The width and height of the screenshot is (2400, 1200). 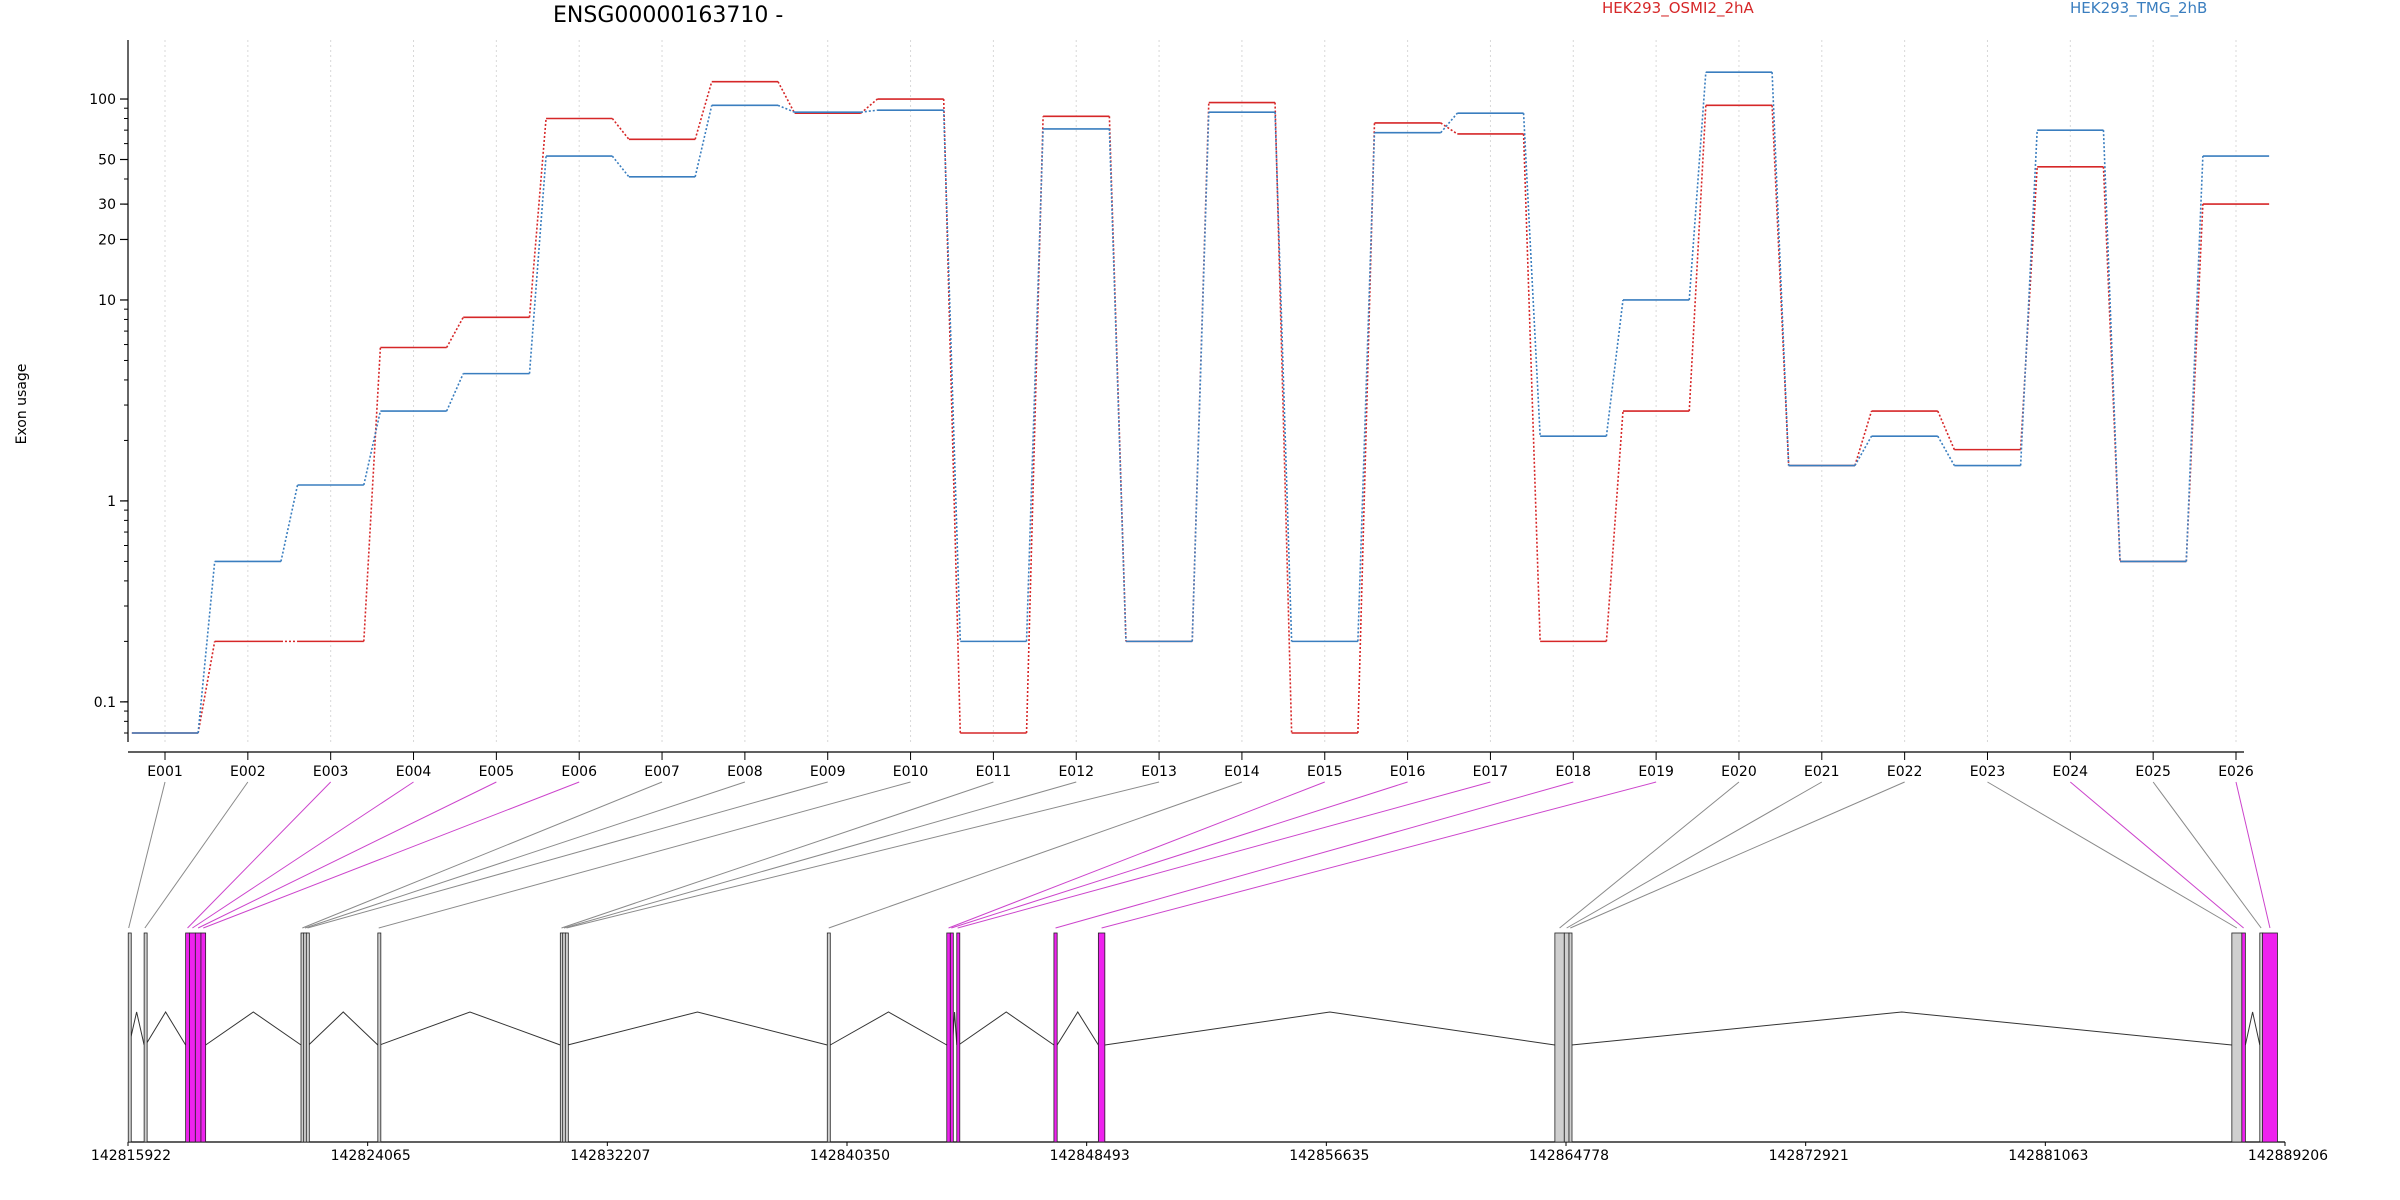 What do you see at coordinates (1055, 1037) in the screenshot?
I see `exon-box-e018` at bounding box center [1055, 1037].